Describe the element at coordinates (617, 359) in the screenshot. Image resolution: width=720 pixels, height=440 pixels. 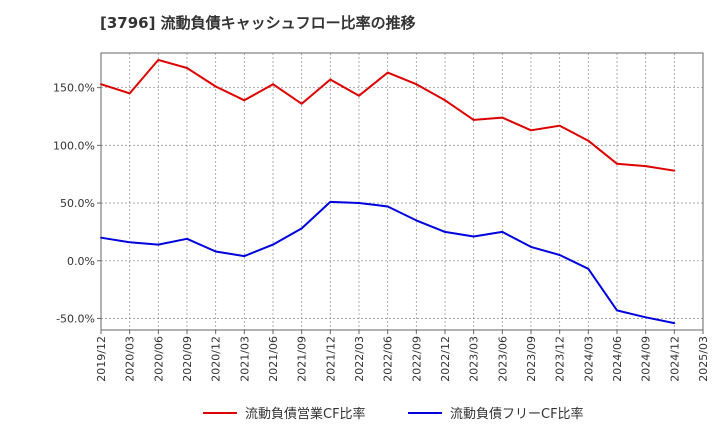
I see `x-tick-label: 2024/06` at that location.